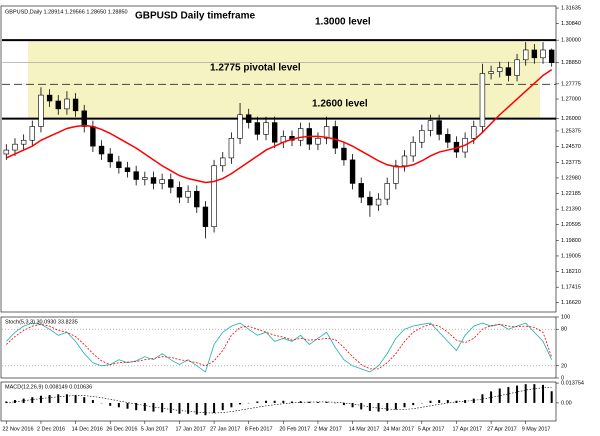 The width and height of the screenshot is (600, 436). I want to click on y-tick-label: 1.16620, so click(571, 303).